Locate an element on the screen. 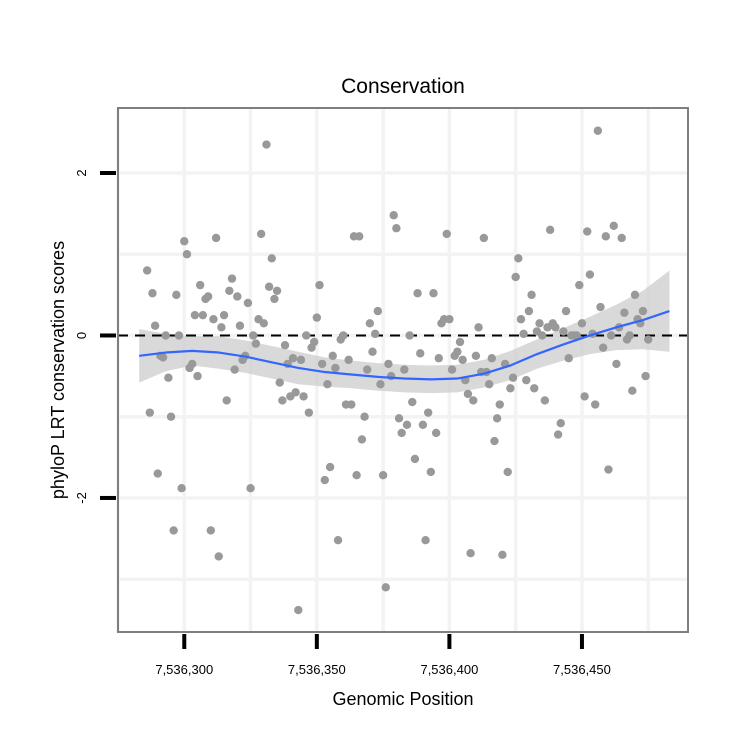  x-tick-label: 7,536,450 is located at coordinates (582, 669).